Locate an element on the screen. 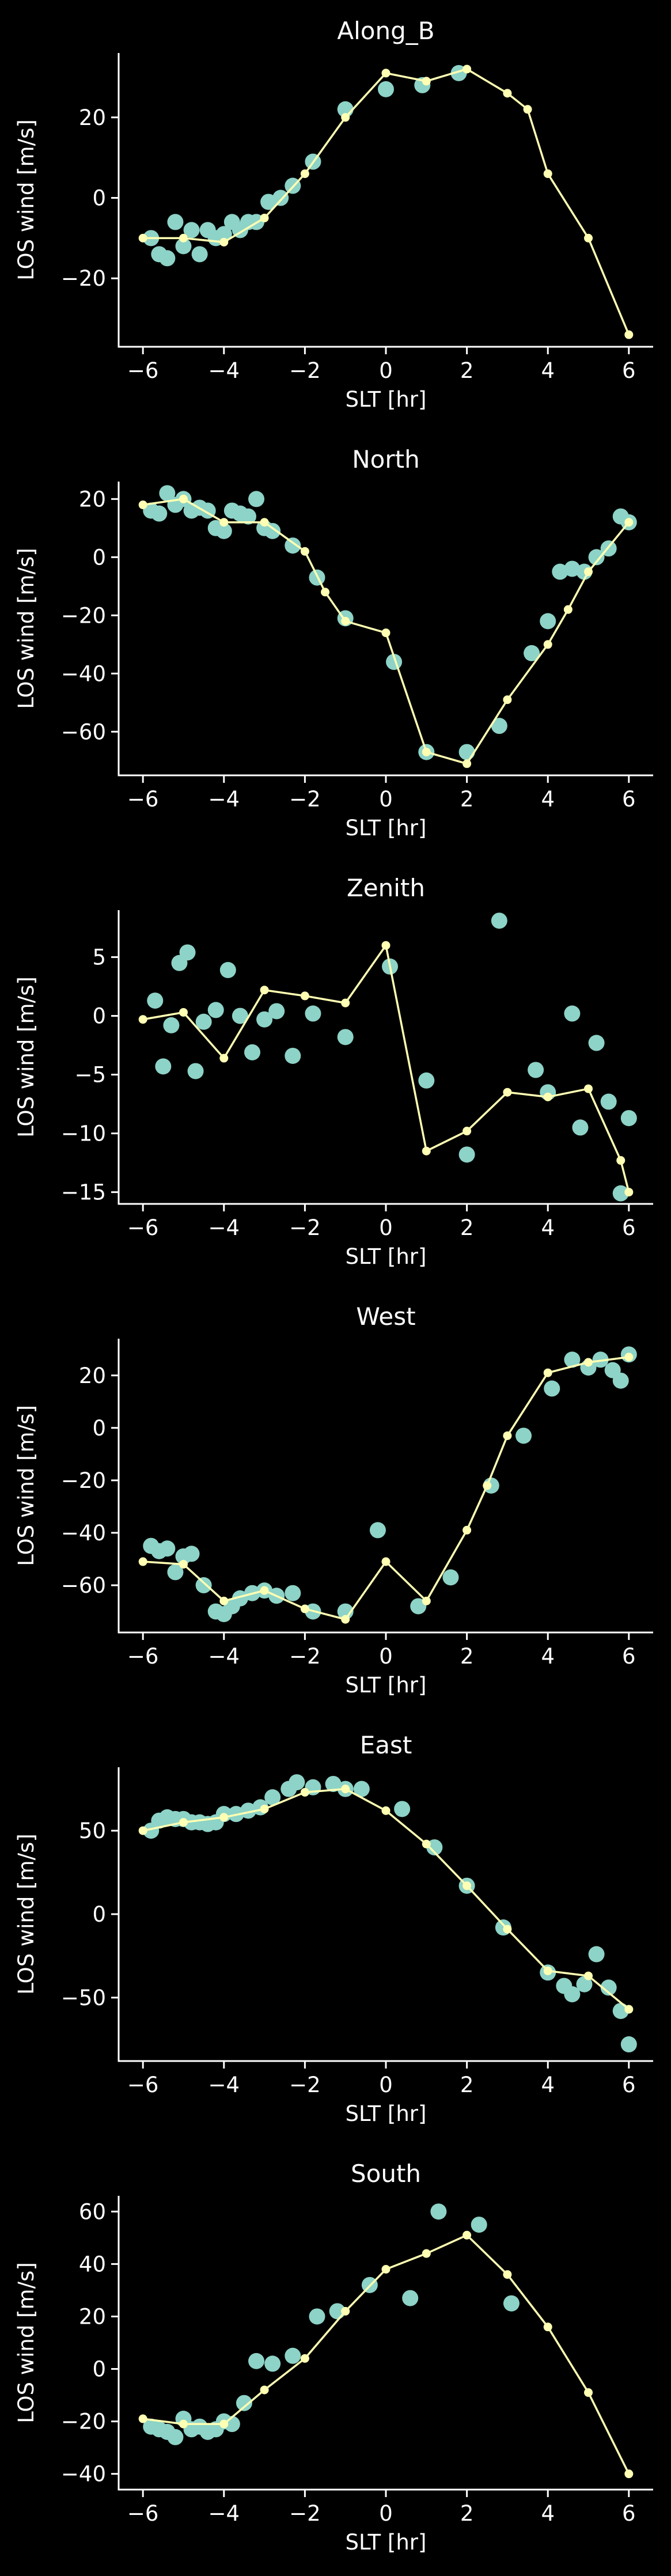 Image resolution: width=671 pixels, height=2576 pixels. y-tick-label: −15 is located at coordinates (83, 1192).